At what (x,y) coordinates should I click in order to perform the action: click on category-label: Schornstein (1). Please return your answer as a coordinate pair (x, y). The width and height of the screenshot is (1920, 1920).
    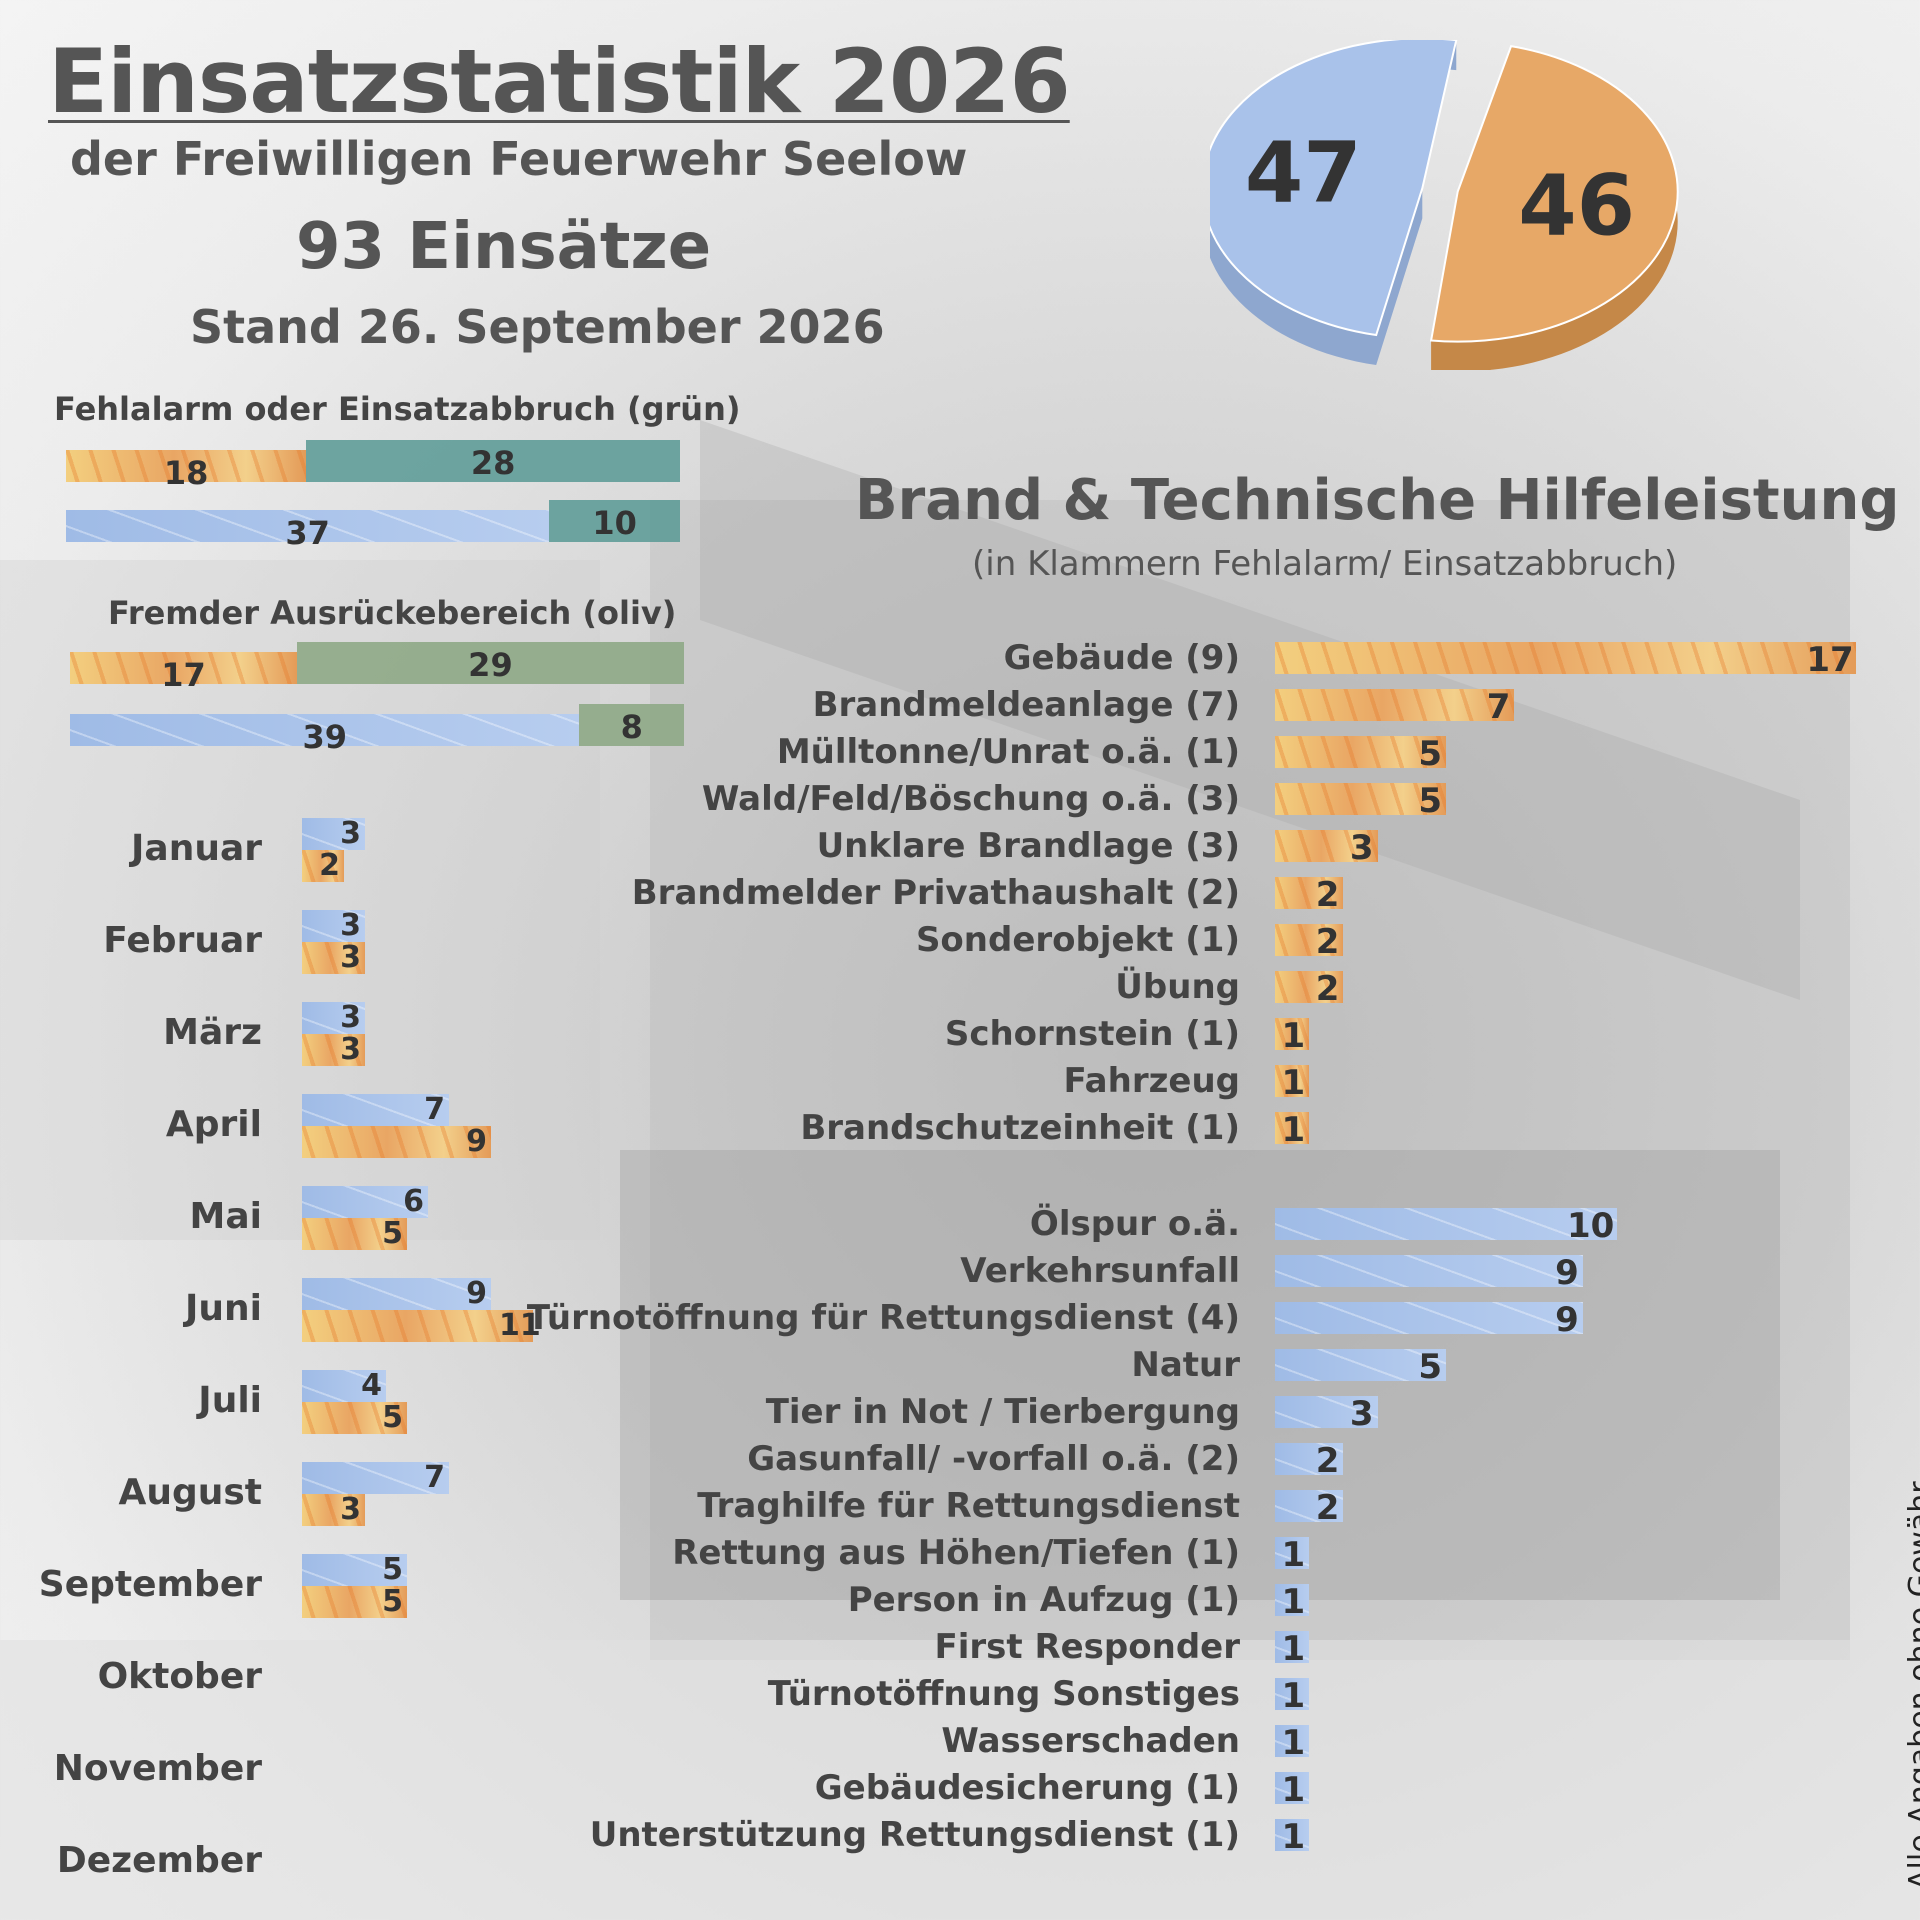
    Looking at the image, I should click on (1092, 1034).